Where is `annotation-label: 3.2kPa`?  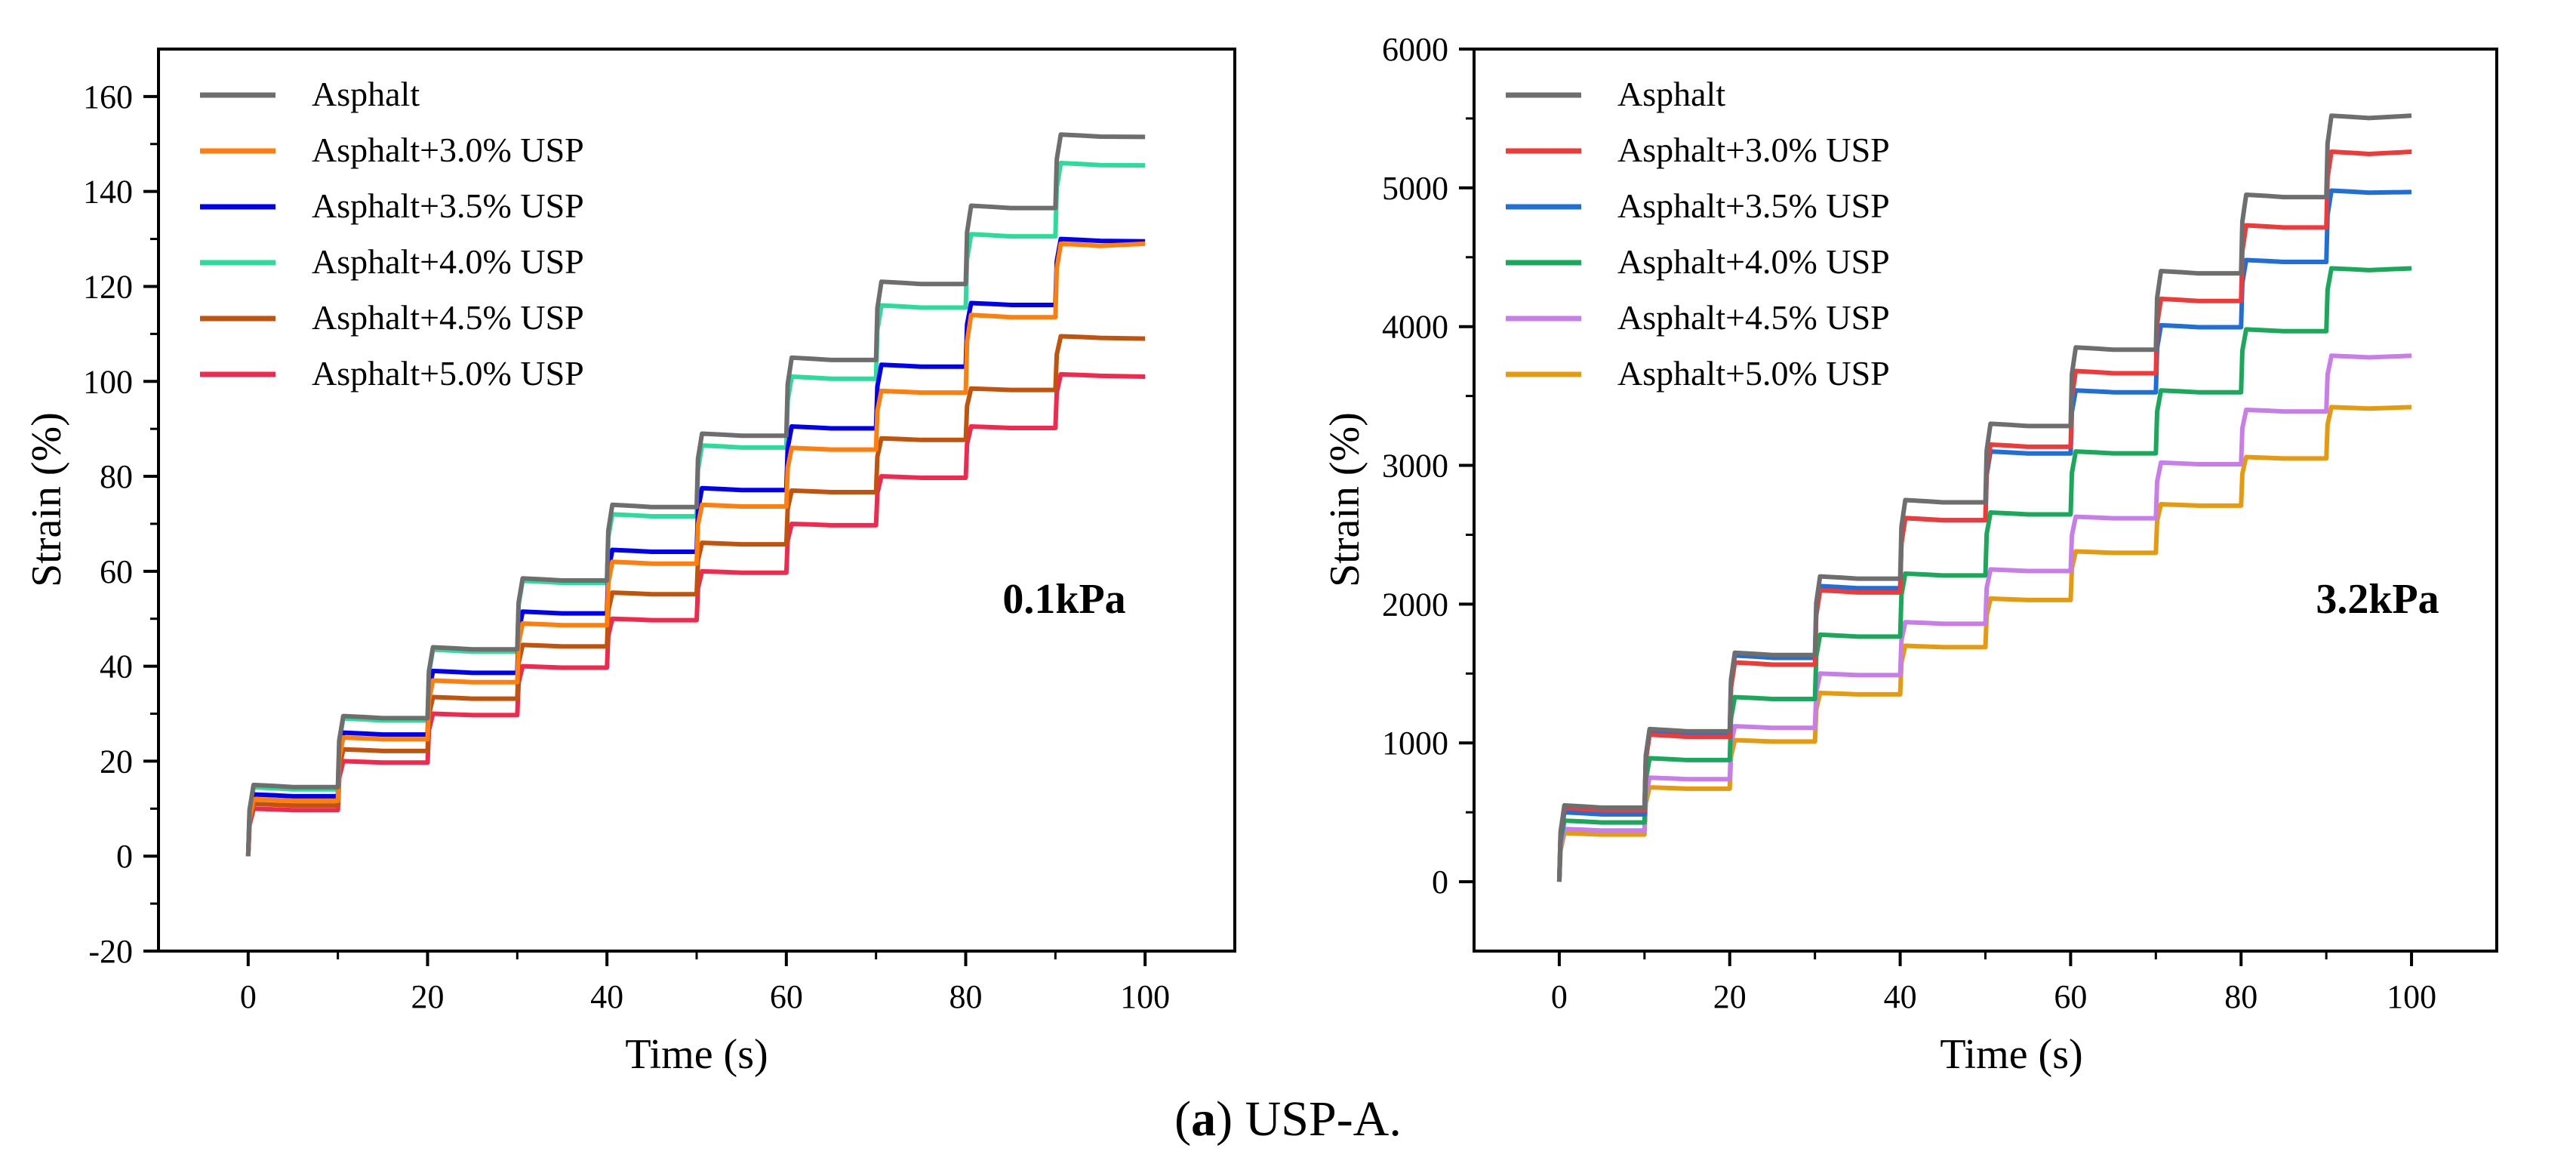 annotation-label: 3.2kPa is located at coordinates (2377, 599).